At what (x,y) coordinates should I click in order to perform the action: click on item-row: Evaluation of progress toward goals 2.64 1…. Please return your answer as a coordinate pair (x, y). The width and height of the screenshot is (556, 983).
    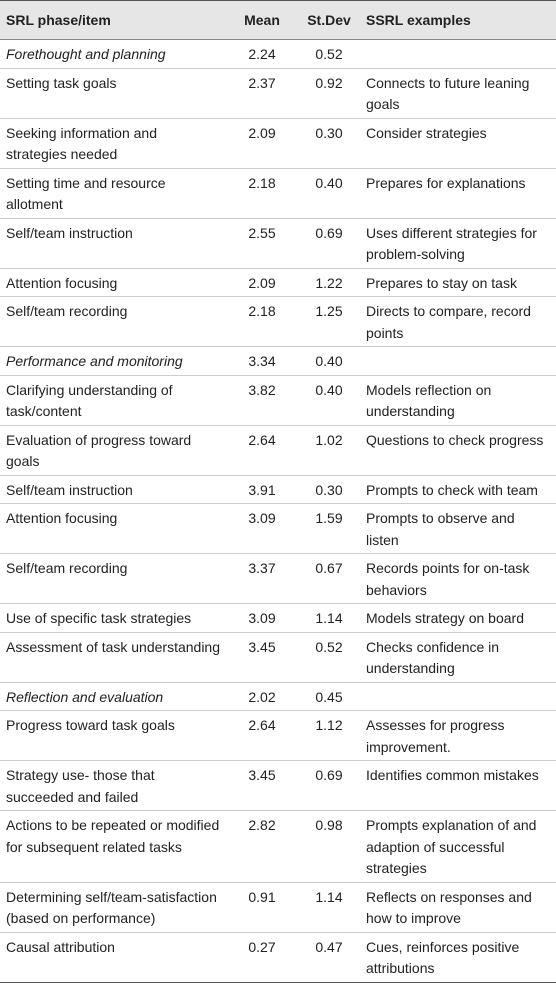
    Looking at the image, I should click on (278, 450).